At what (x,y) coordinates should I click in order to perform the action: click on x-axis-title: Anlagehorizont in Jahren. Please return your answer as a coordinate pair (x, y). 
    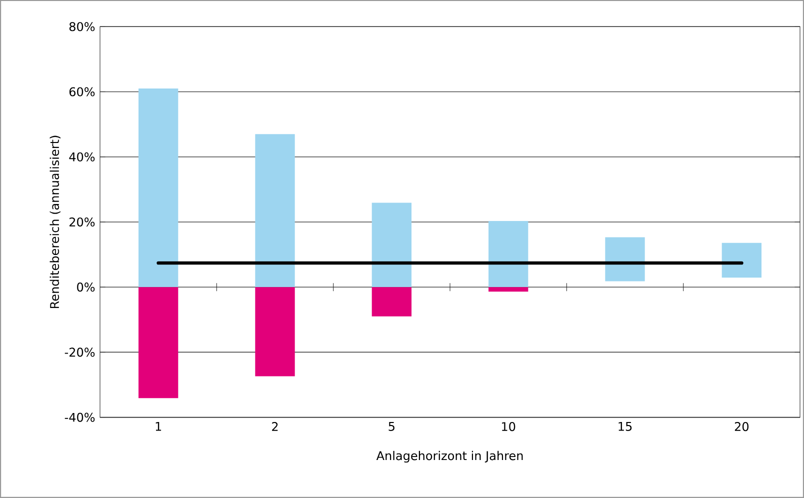
    Looking at the image, I should click on (449, 456).